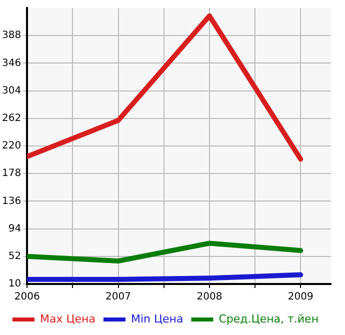  I want to click on legend-label: Min Цена, so click(157, 319).